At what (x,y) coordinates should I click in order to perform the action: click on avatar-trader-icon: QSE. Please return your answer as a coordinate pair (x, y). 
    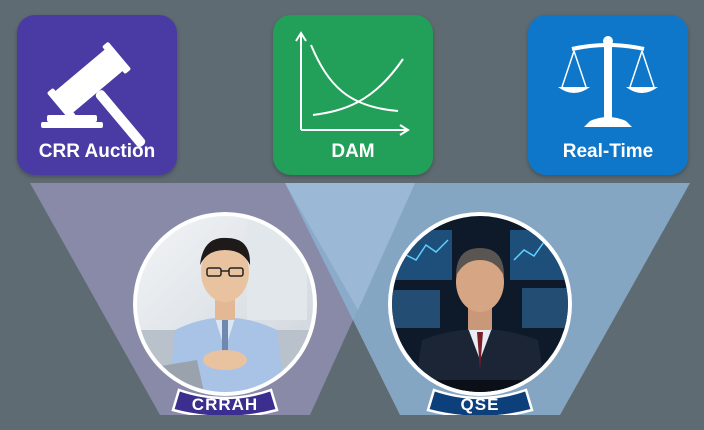
    Looking at the image, I should click on (480, 315).